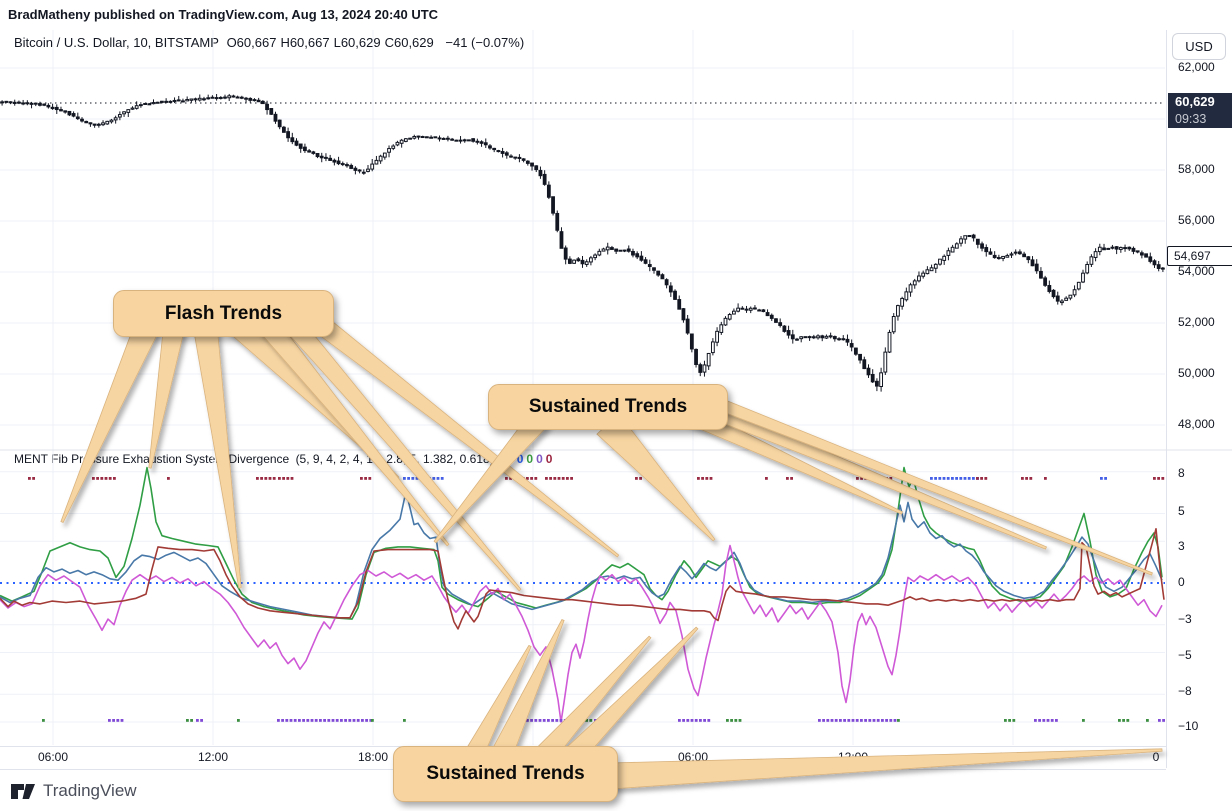 This screenshot has height=811, width=1232. I want to click on tradingview-logo-icon, so click(23, 791).